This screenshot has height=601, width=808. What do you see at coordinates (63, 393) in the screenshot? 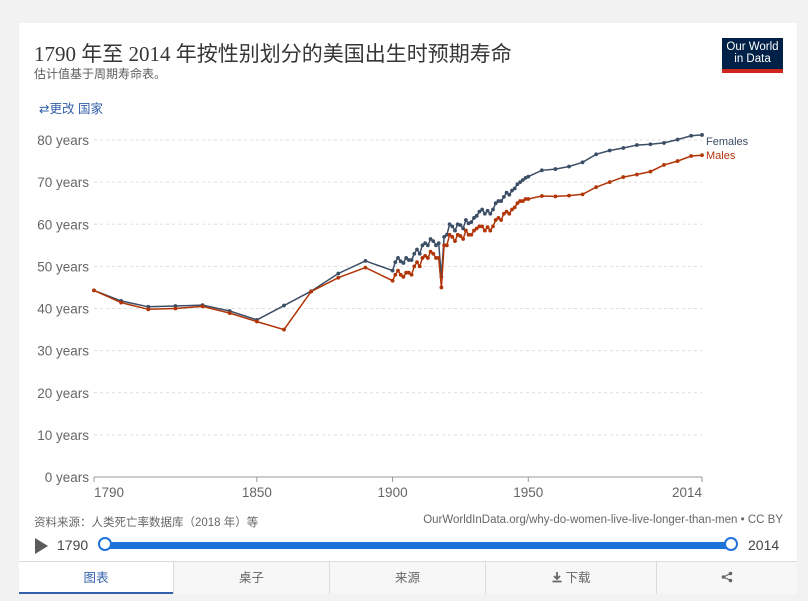
I see `y-tick-label: 20 years` at bounding box center [63, 393].